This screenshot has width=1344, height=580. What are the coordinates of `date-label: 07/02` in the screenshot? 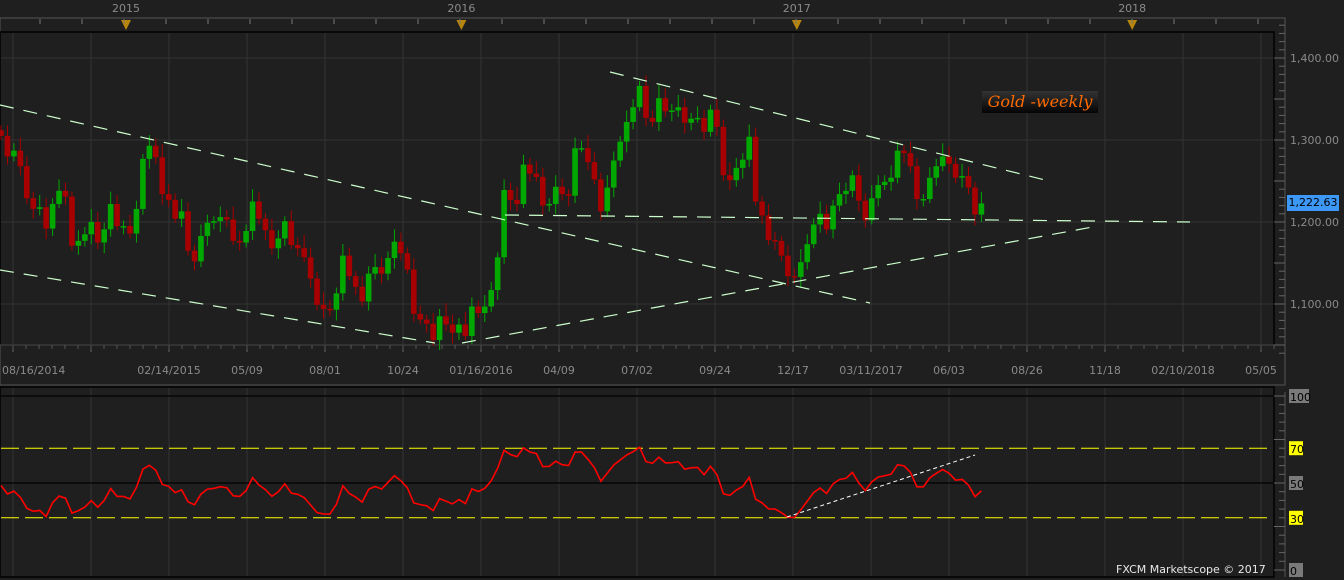 It's located at (637, 370).